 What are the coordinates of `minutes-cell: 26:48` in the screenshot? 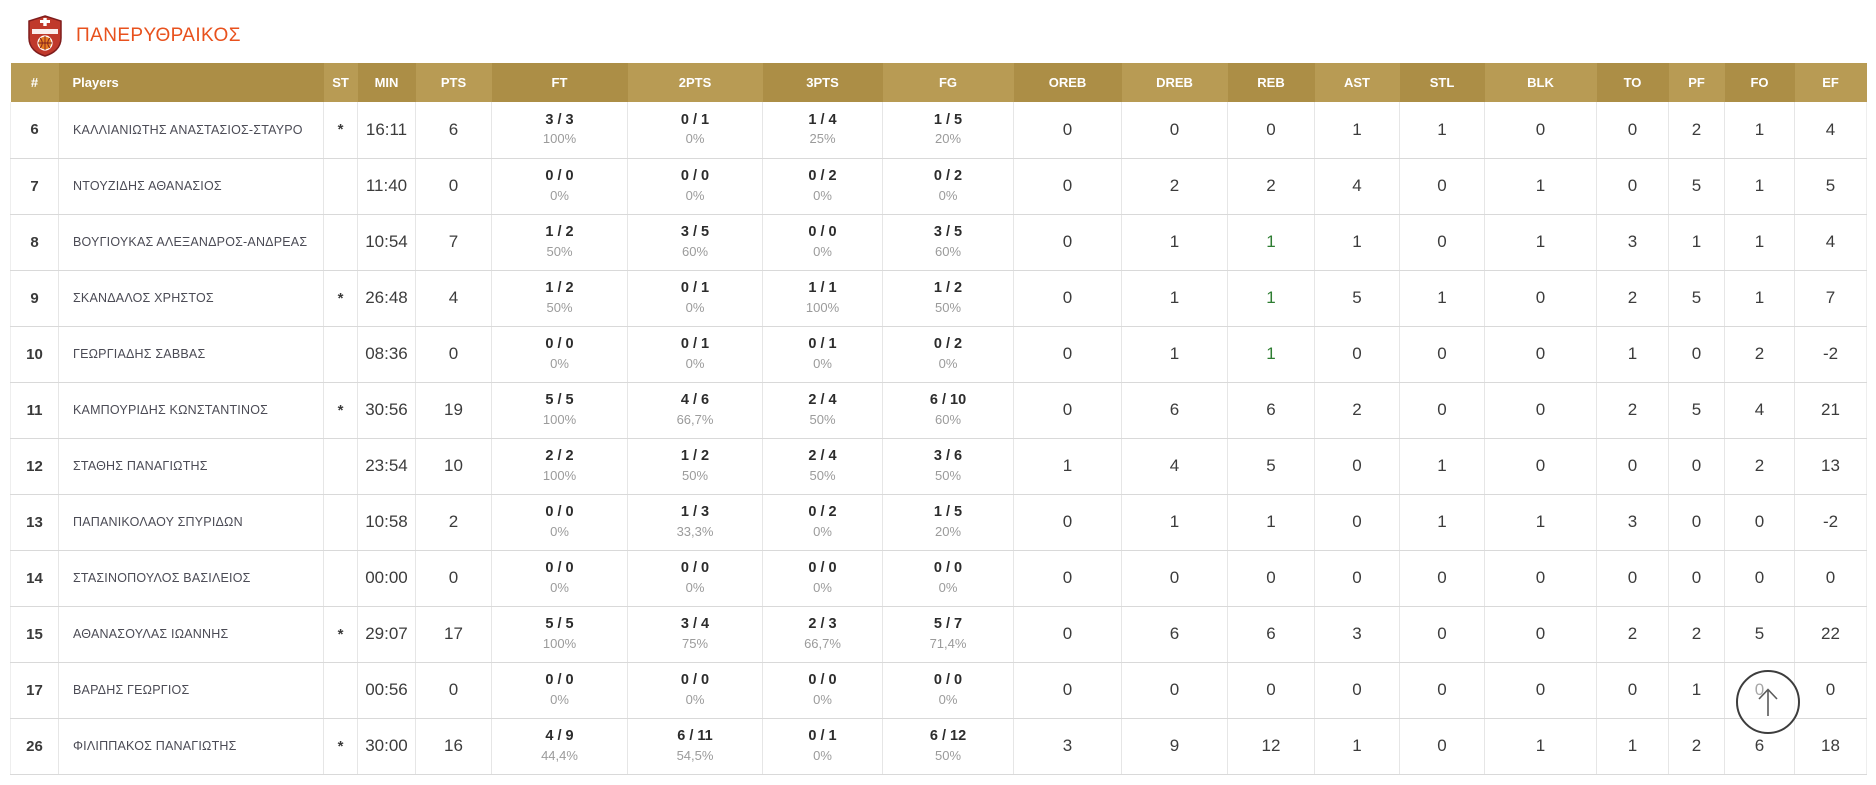 It's located at (386, 298).